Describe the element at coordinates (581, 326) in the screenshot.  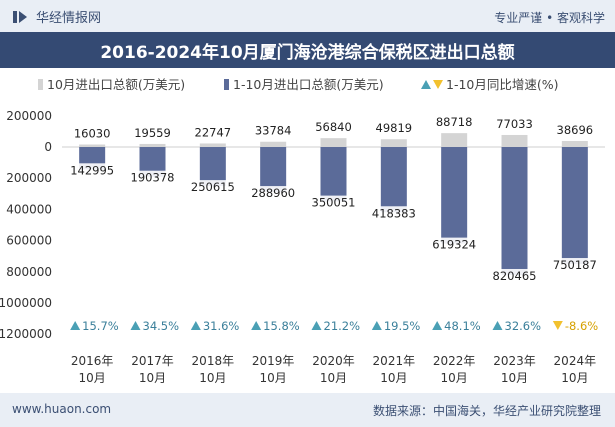
I see `growth-label-8: -8.6%` at that location.